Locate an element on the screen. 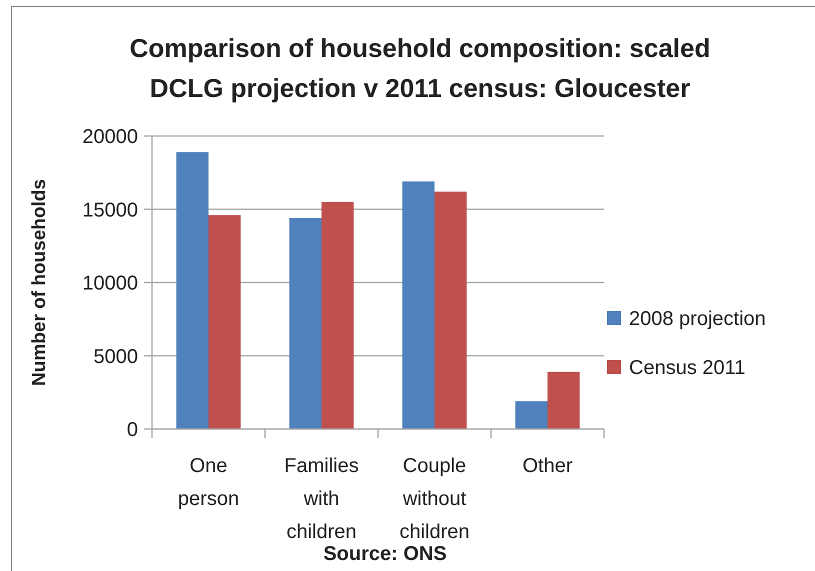 The image size is (815, 571). y-axis-title: Number of households is located at coordinates (39, 282).